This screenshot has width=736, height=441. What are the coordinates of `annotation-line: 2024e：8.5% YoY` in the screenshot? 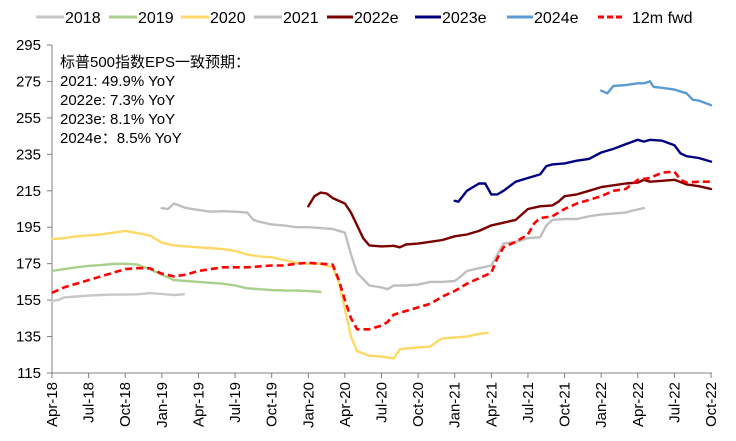 It's located at (121, 138).